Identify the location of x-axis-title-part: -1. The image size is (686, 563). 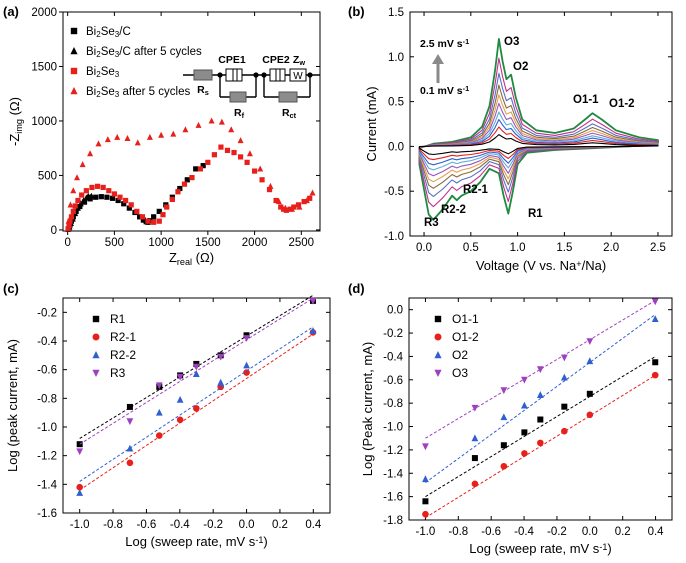
(259, 540).